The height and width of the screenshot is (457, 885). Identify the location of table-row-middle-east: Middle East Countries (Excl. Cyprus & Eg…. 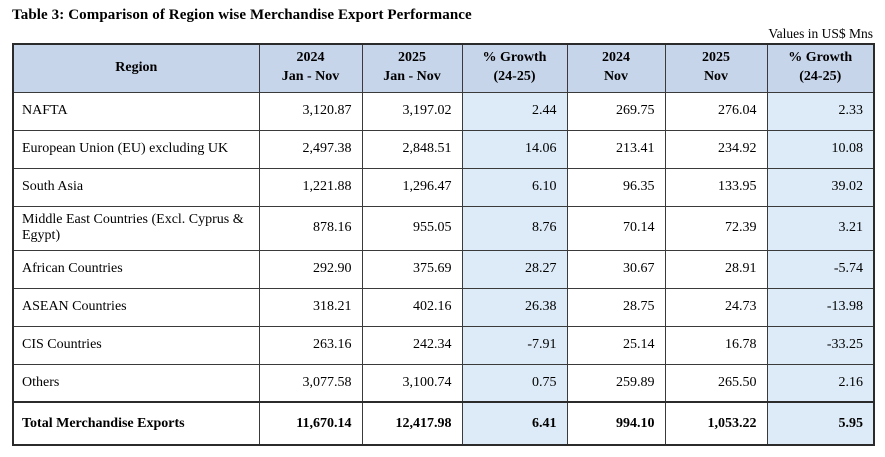
(443, 228).